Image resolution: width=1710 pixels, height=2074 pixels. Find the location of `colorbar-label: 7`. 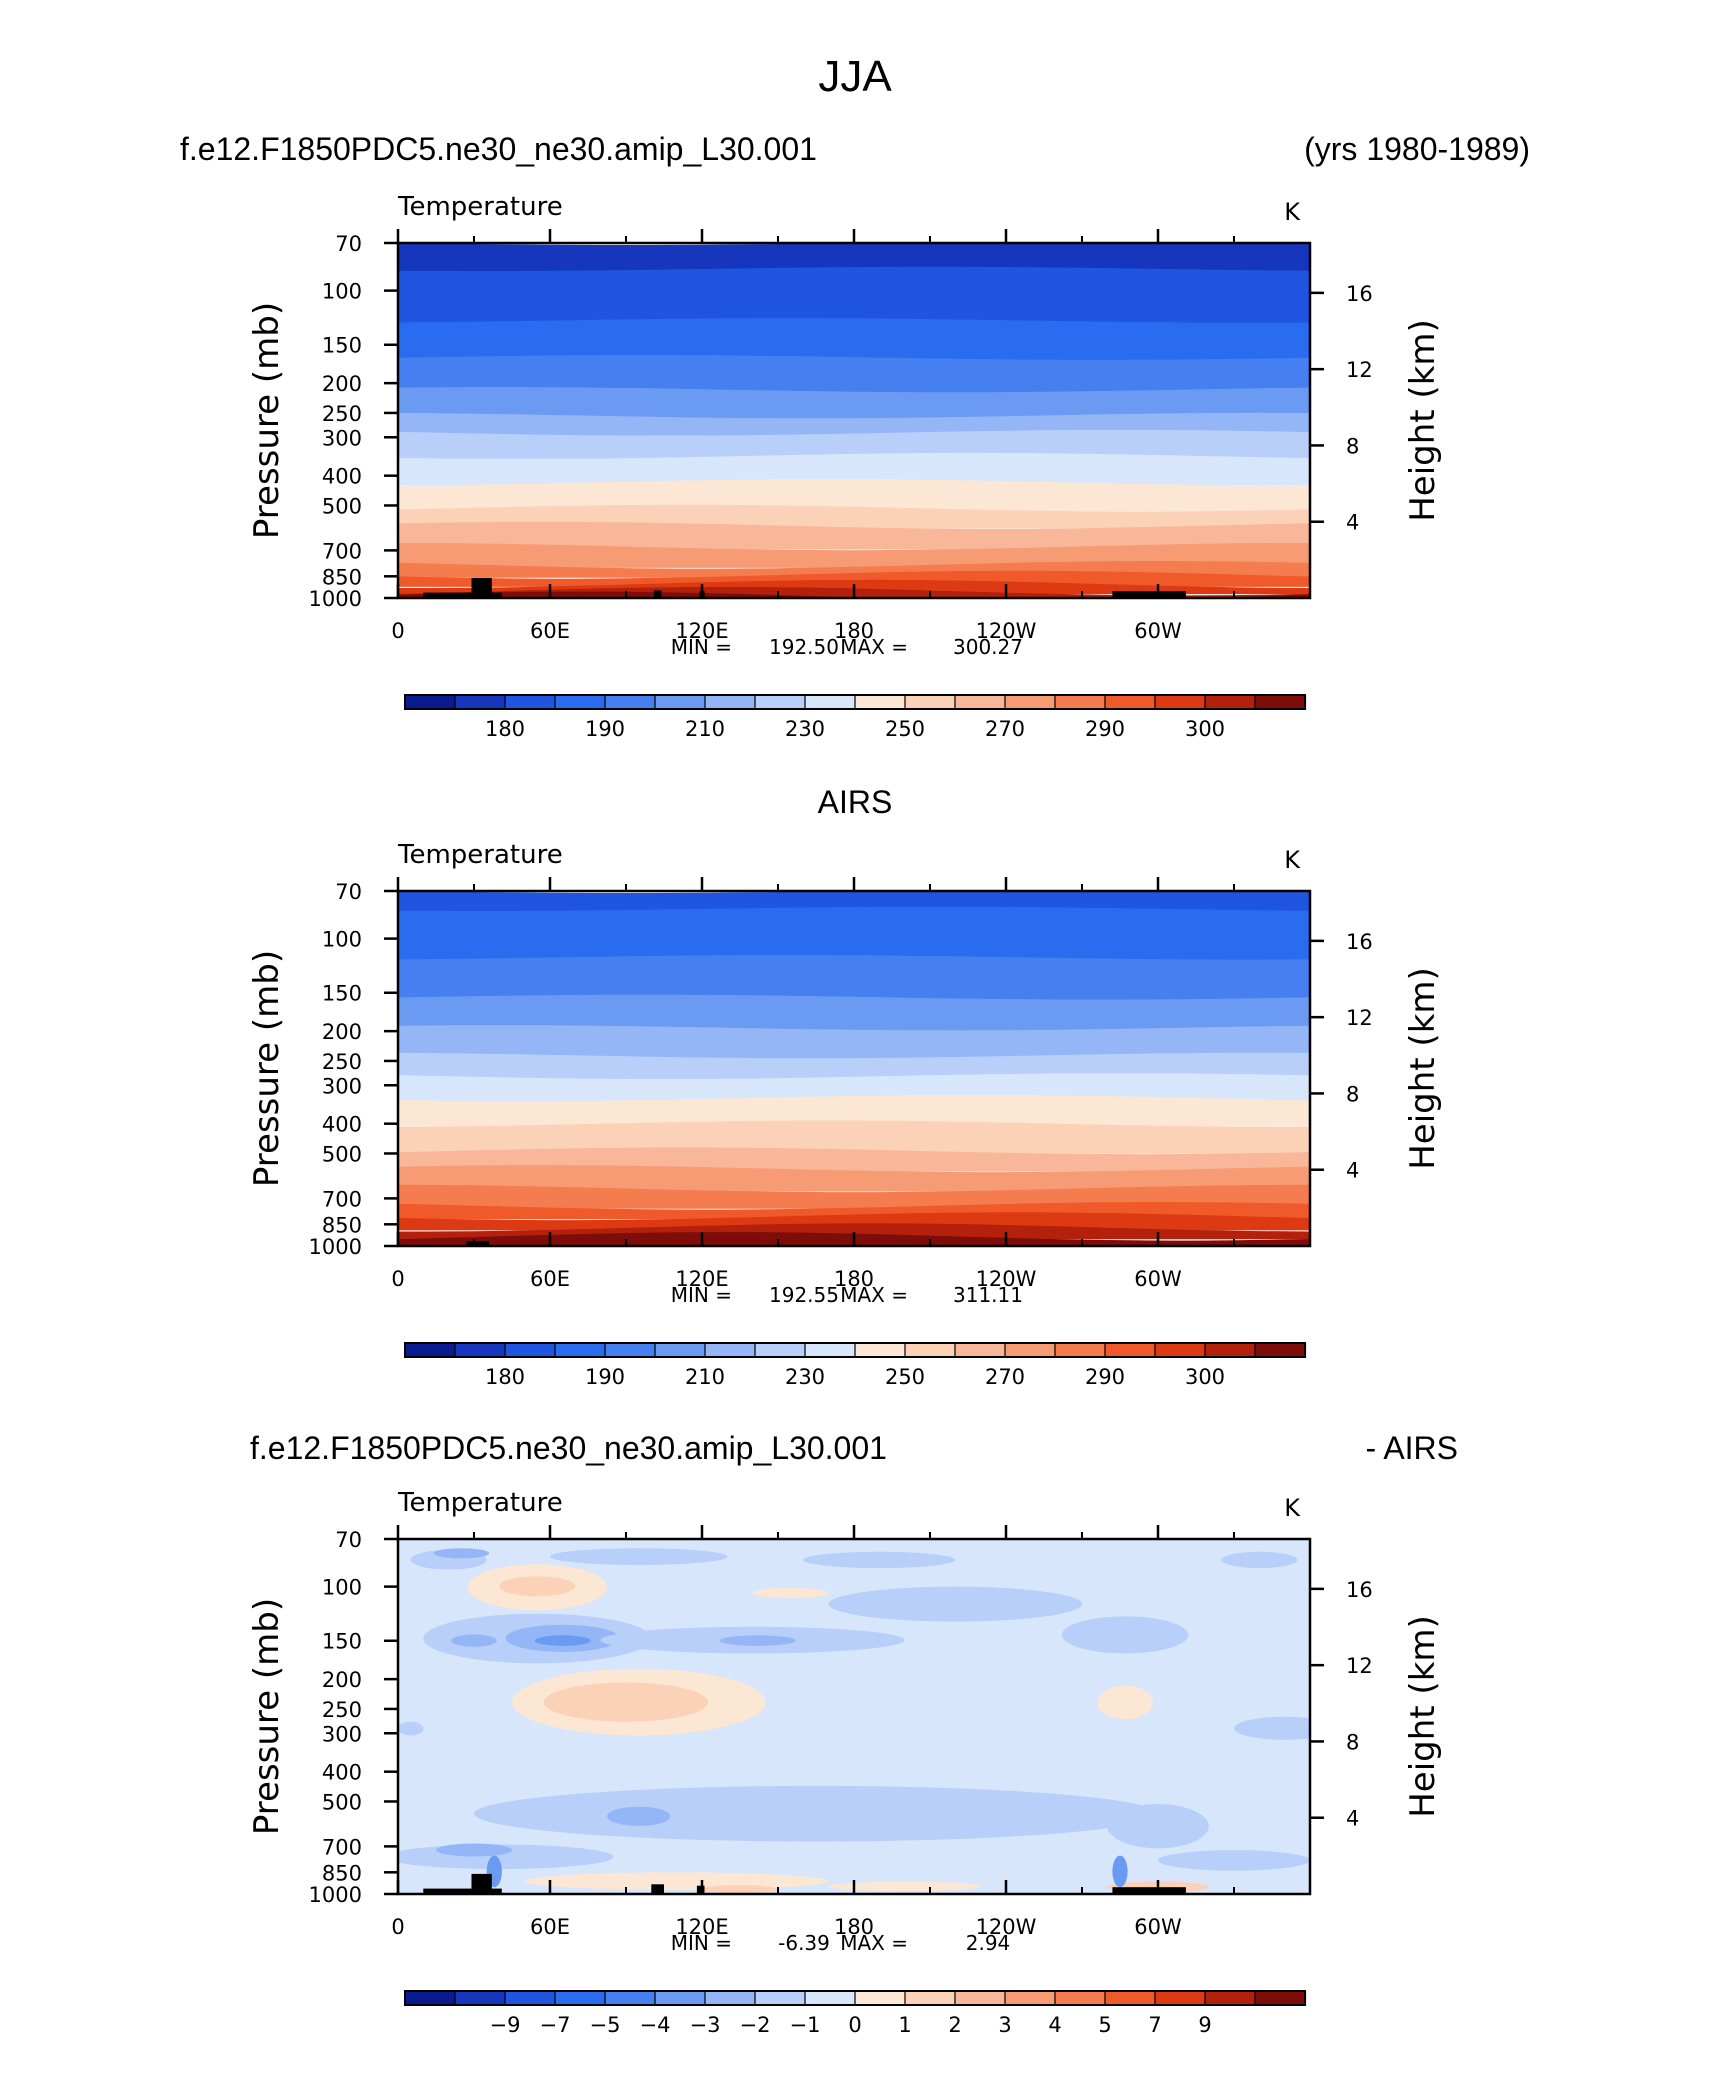

colorbar-label: 7 is located at coordinates (1154, 2025).